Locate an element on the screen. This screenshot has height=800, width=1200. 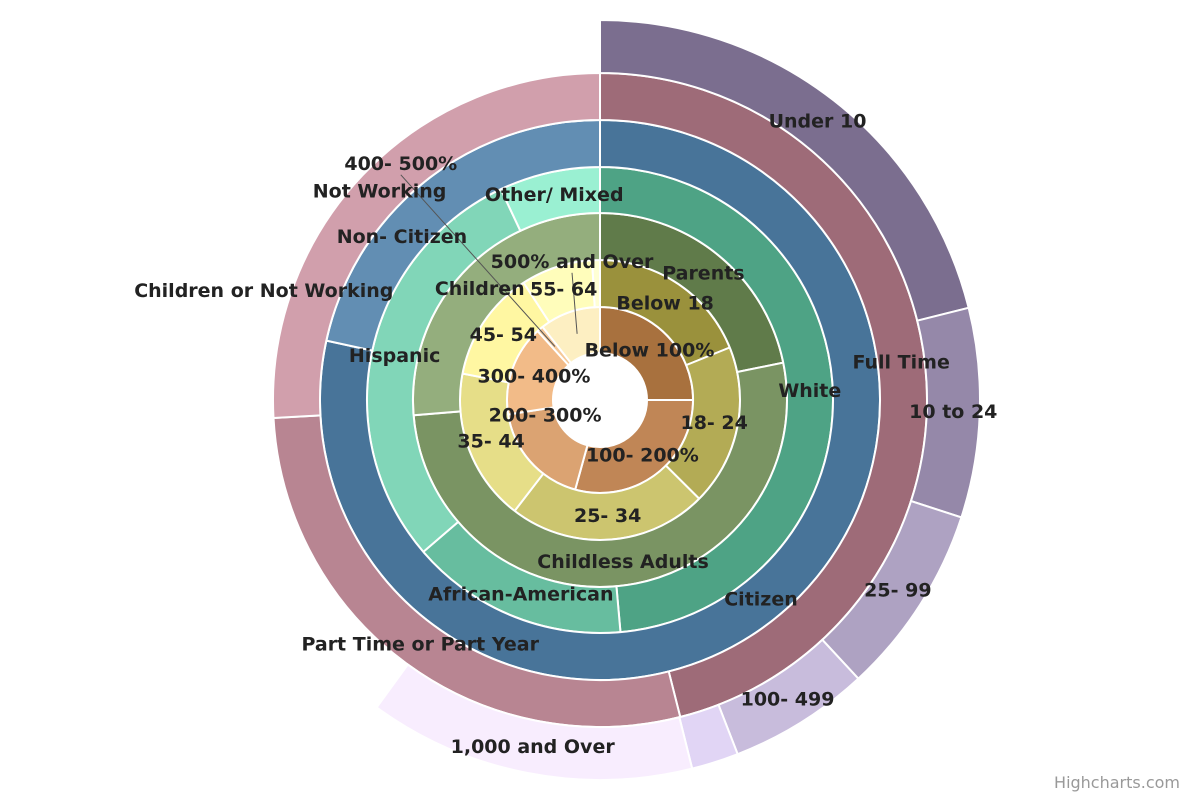
slice-label: Full Time is located at coordinates (900, 362).